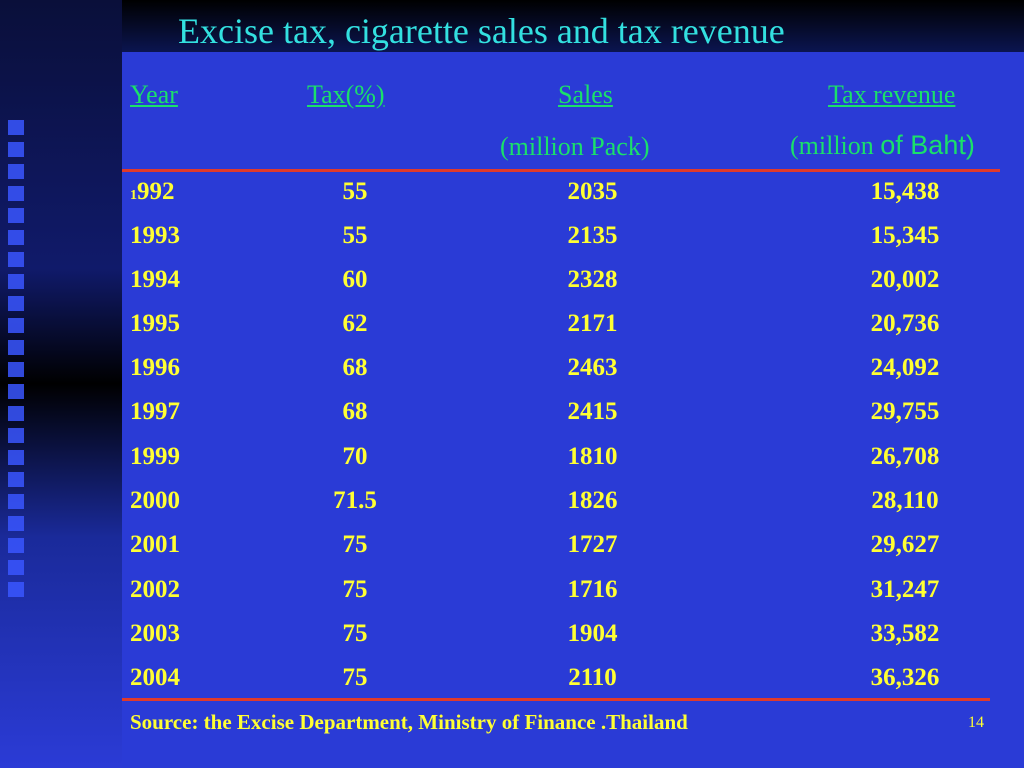 Image resolution: width=1024 pixels, height=768 pixels. I want to click on cell-sales: 2110, so click(592, 677).